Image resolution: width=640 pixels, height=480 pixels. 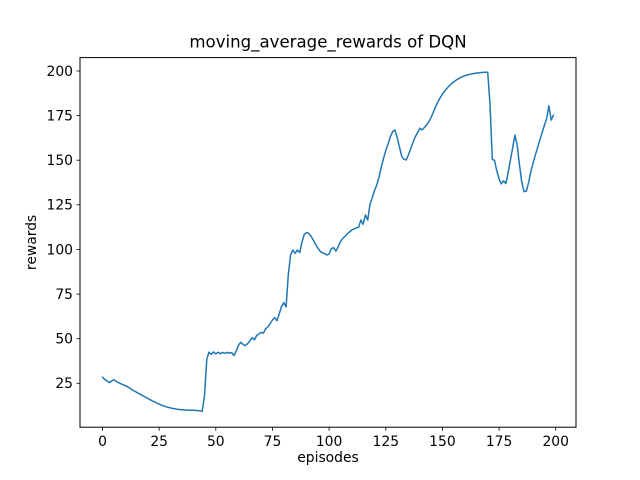 What do you see at coordinates (328, 458) in the screenshot?
I see `x-axis-label: episodes` at bounding box center [328, 458].